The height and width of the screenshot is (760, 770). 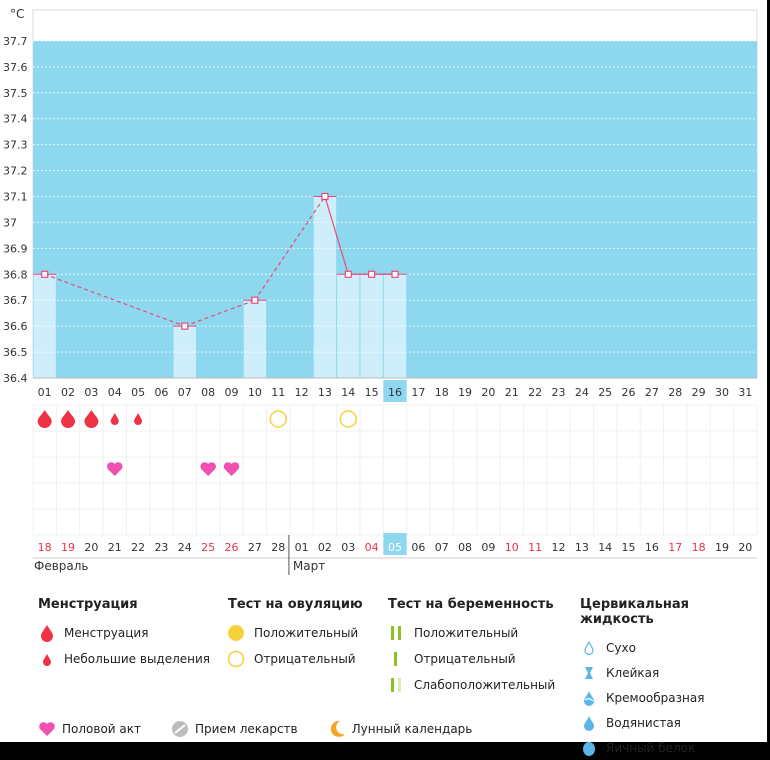 I want to click on cycle-day-label: 08, so click(x=208, y=392).